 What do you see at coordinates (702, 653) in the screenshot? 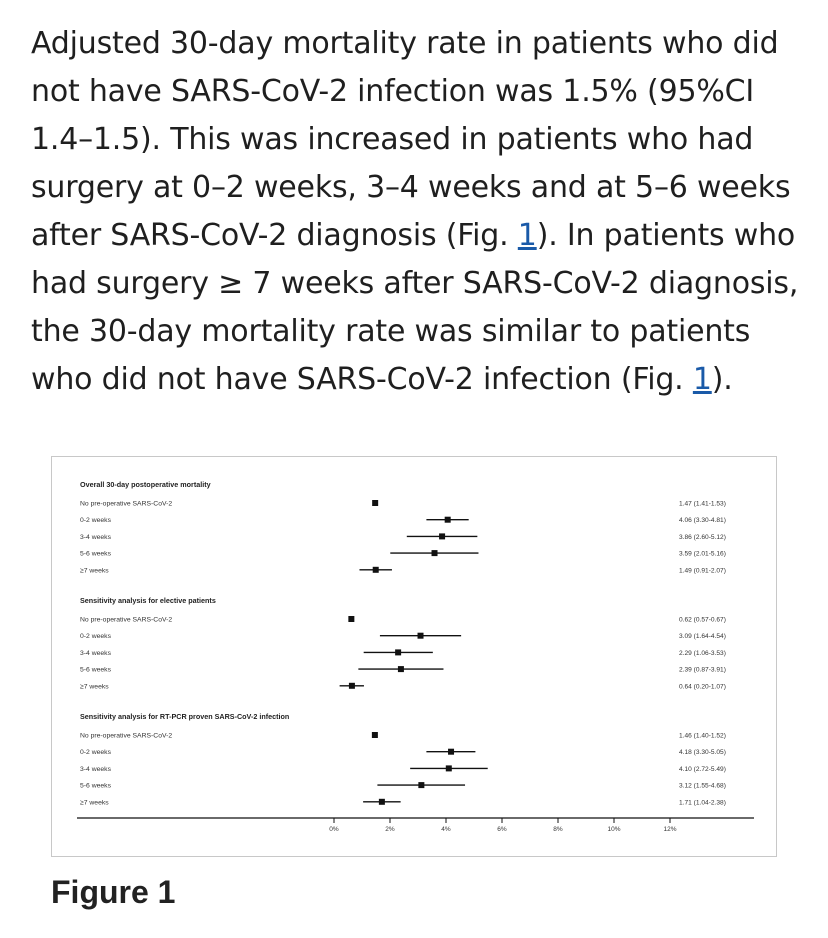
I see `value-label: 2.29 (1.06-3.53)` at bounding box center [702, 653].